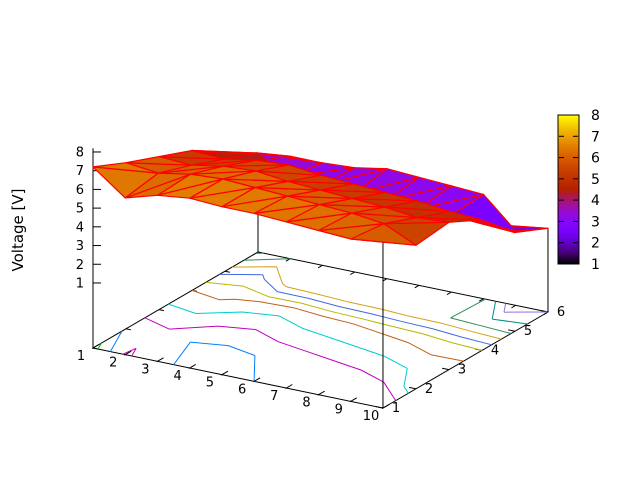 The image size is (640, 480). What do you see at coordinates (80, 227) in the screenshot?
I see `z-tick-label: 4` at bounding box center [80, 227].